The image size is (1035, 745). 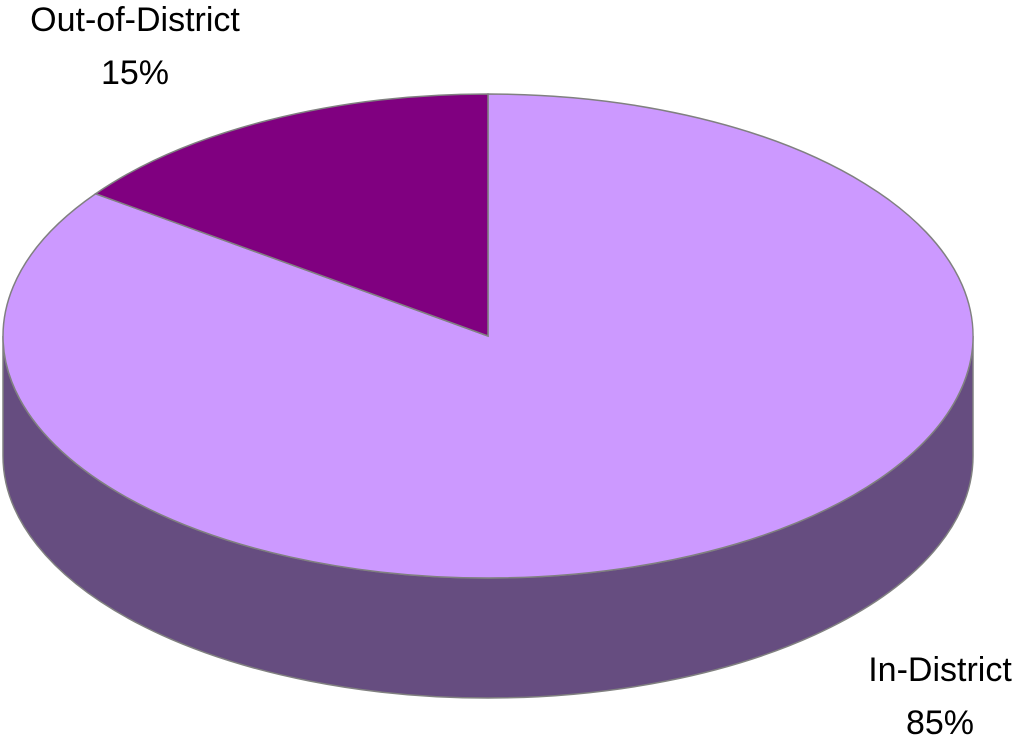 What do you see at coordinates (135, 20) in the screenshot?
I see `slice-label: Out-of-District` at bounding box center [135, 20].